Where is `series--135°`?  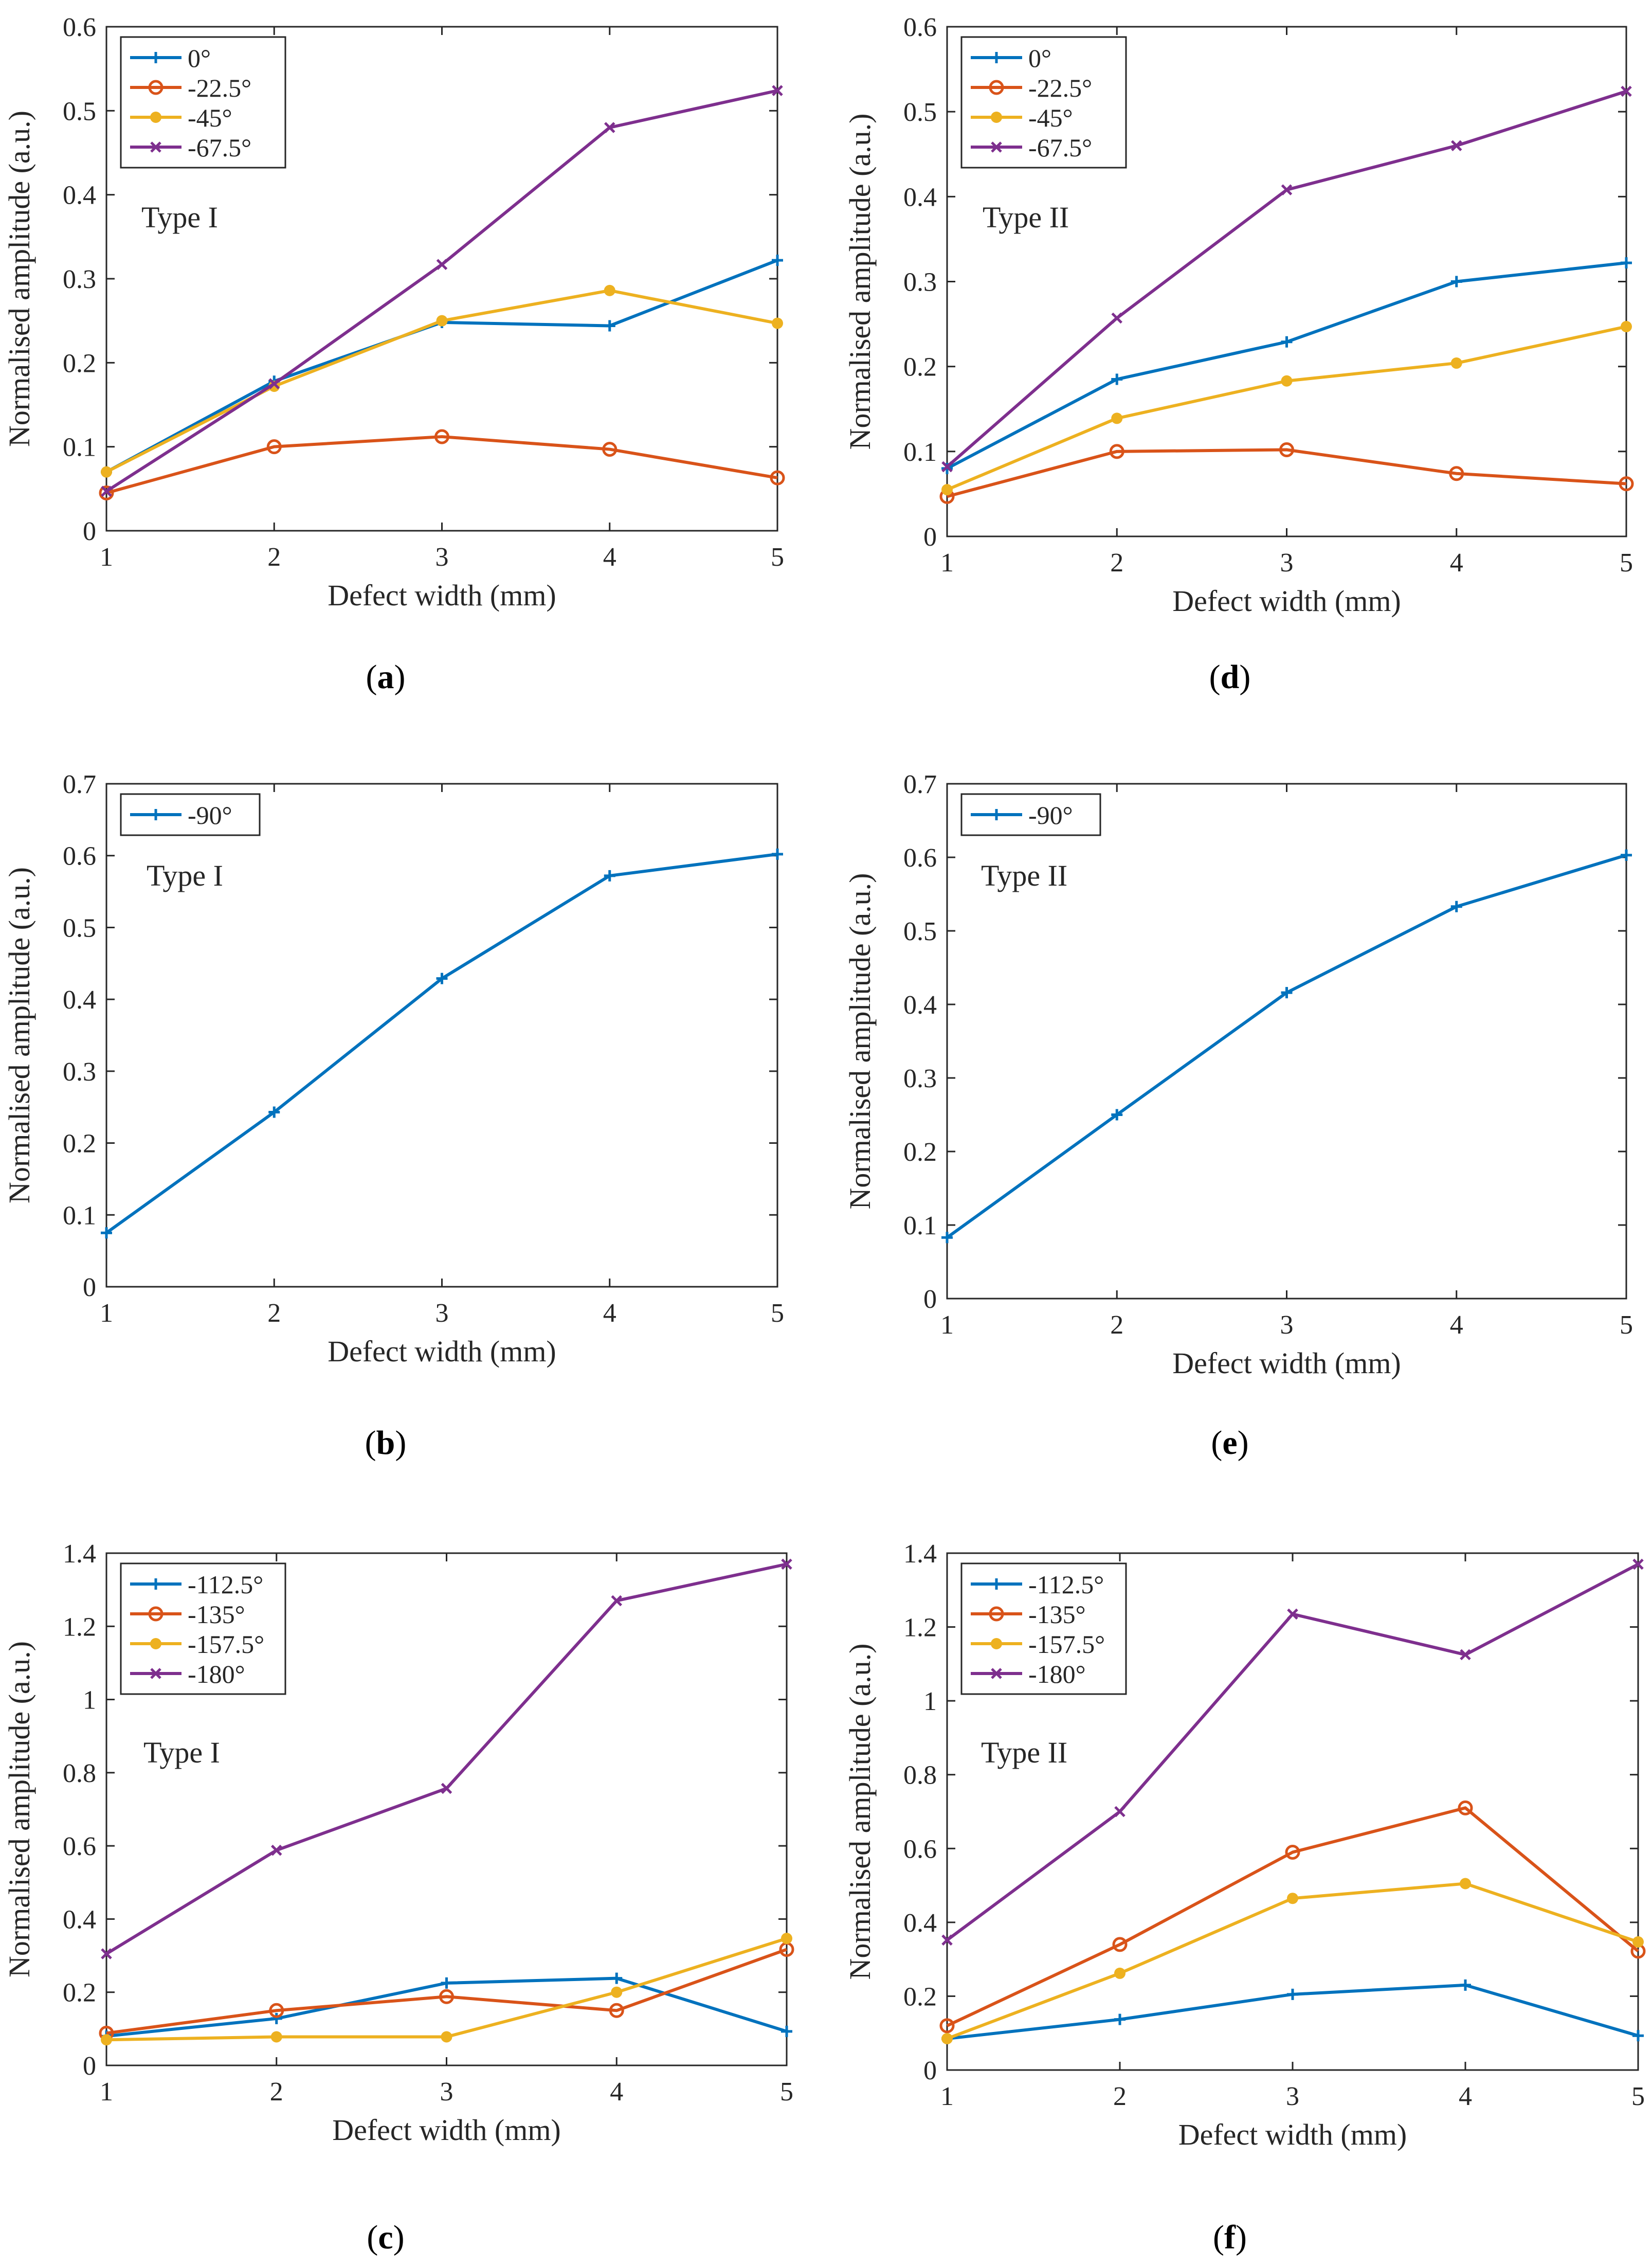 series--135° is located at coordinates (446, 1991).